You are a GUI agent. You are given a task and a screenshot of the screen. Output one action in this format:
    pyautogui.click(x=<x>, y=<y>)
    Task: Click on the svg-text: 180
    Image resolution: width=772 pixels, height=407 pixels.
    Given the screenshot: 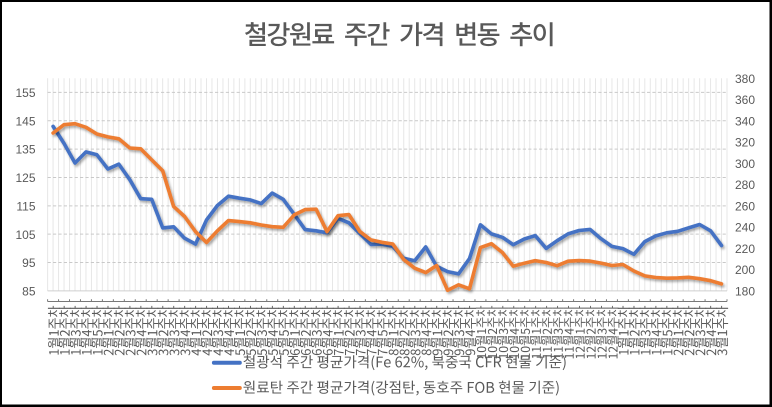 What is the action you would take?
    pyautogui.click(x=745, y=292)
    